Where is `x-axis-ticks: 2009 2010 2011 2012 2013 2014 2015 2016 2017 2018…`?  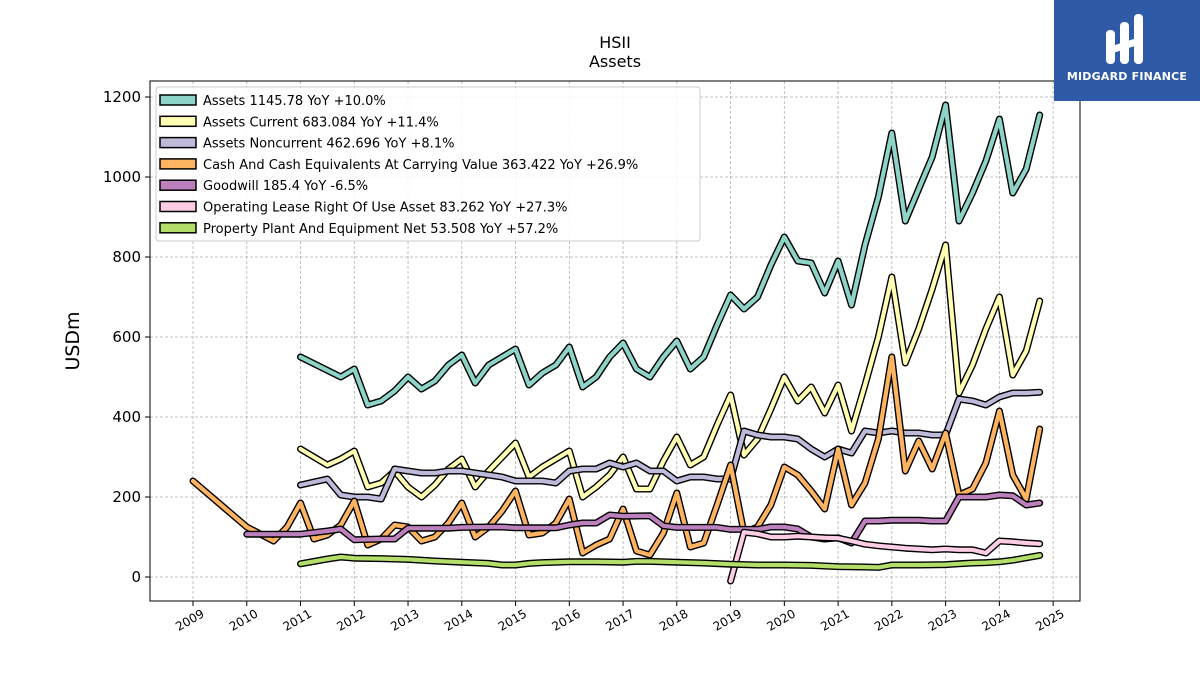 x-axis-ticks: 2009 2010 2011 2012 2013 2014 2015 2016 2017 2018… is located at coordinates (620, 617).